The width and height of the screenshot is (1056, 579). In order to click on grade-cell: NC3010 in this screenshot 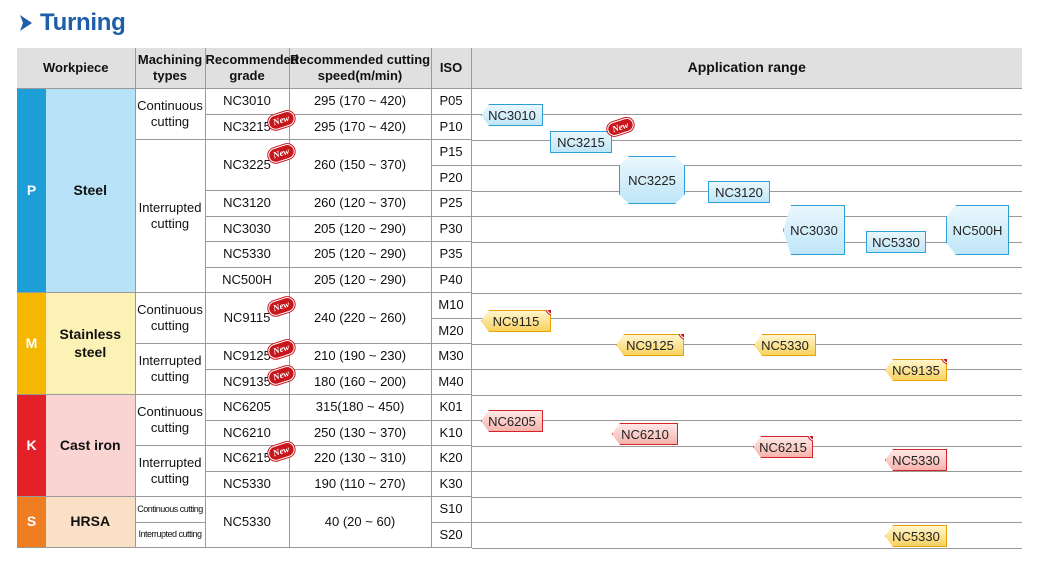, I will do `click(247, 101)`.